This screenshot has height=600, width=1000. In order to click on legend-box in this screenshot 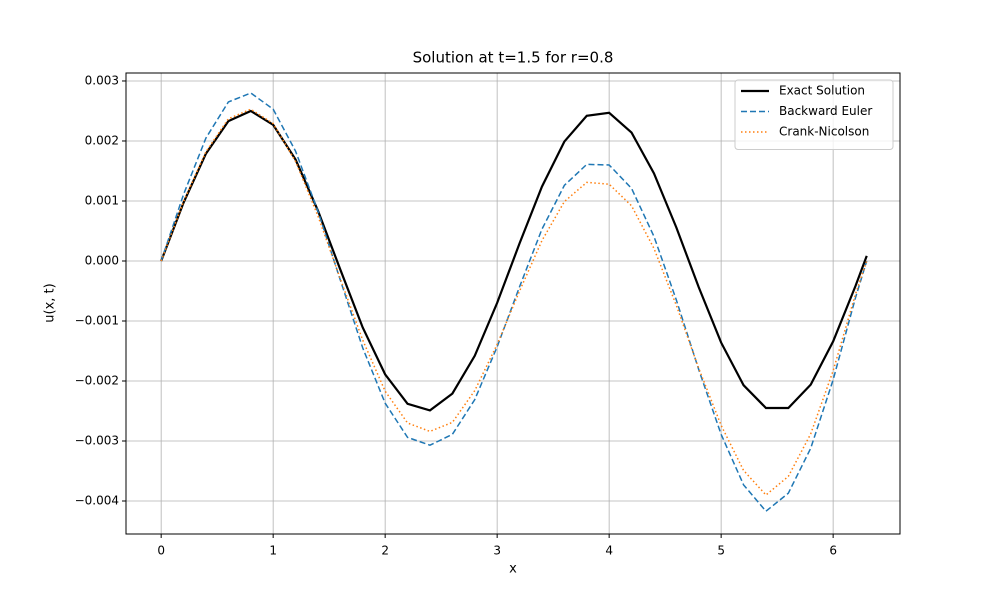, I will do `click(814, 114)`.